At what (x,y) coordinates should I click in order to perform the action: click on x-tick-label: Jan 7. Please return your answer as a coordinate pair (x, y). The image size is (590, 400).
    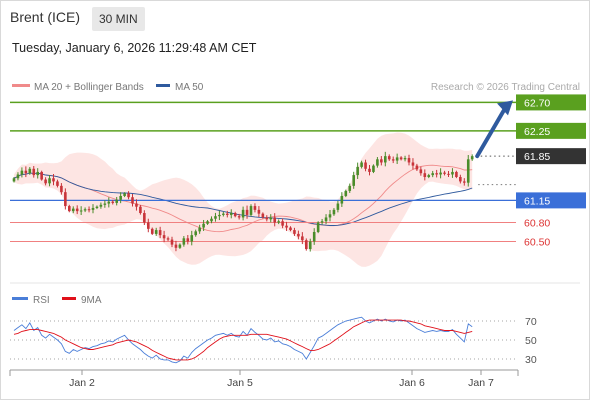
    Looking at the image, I should click on (481, 383).